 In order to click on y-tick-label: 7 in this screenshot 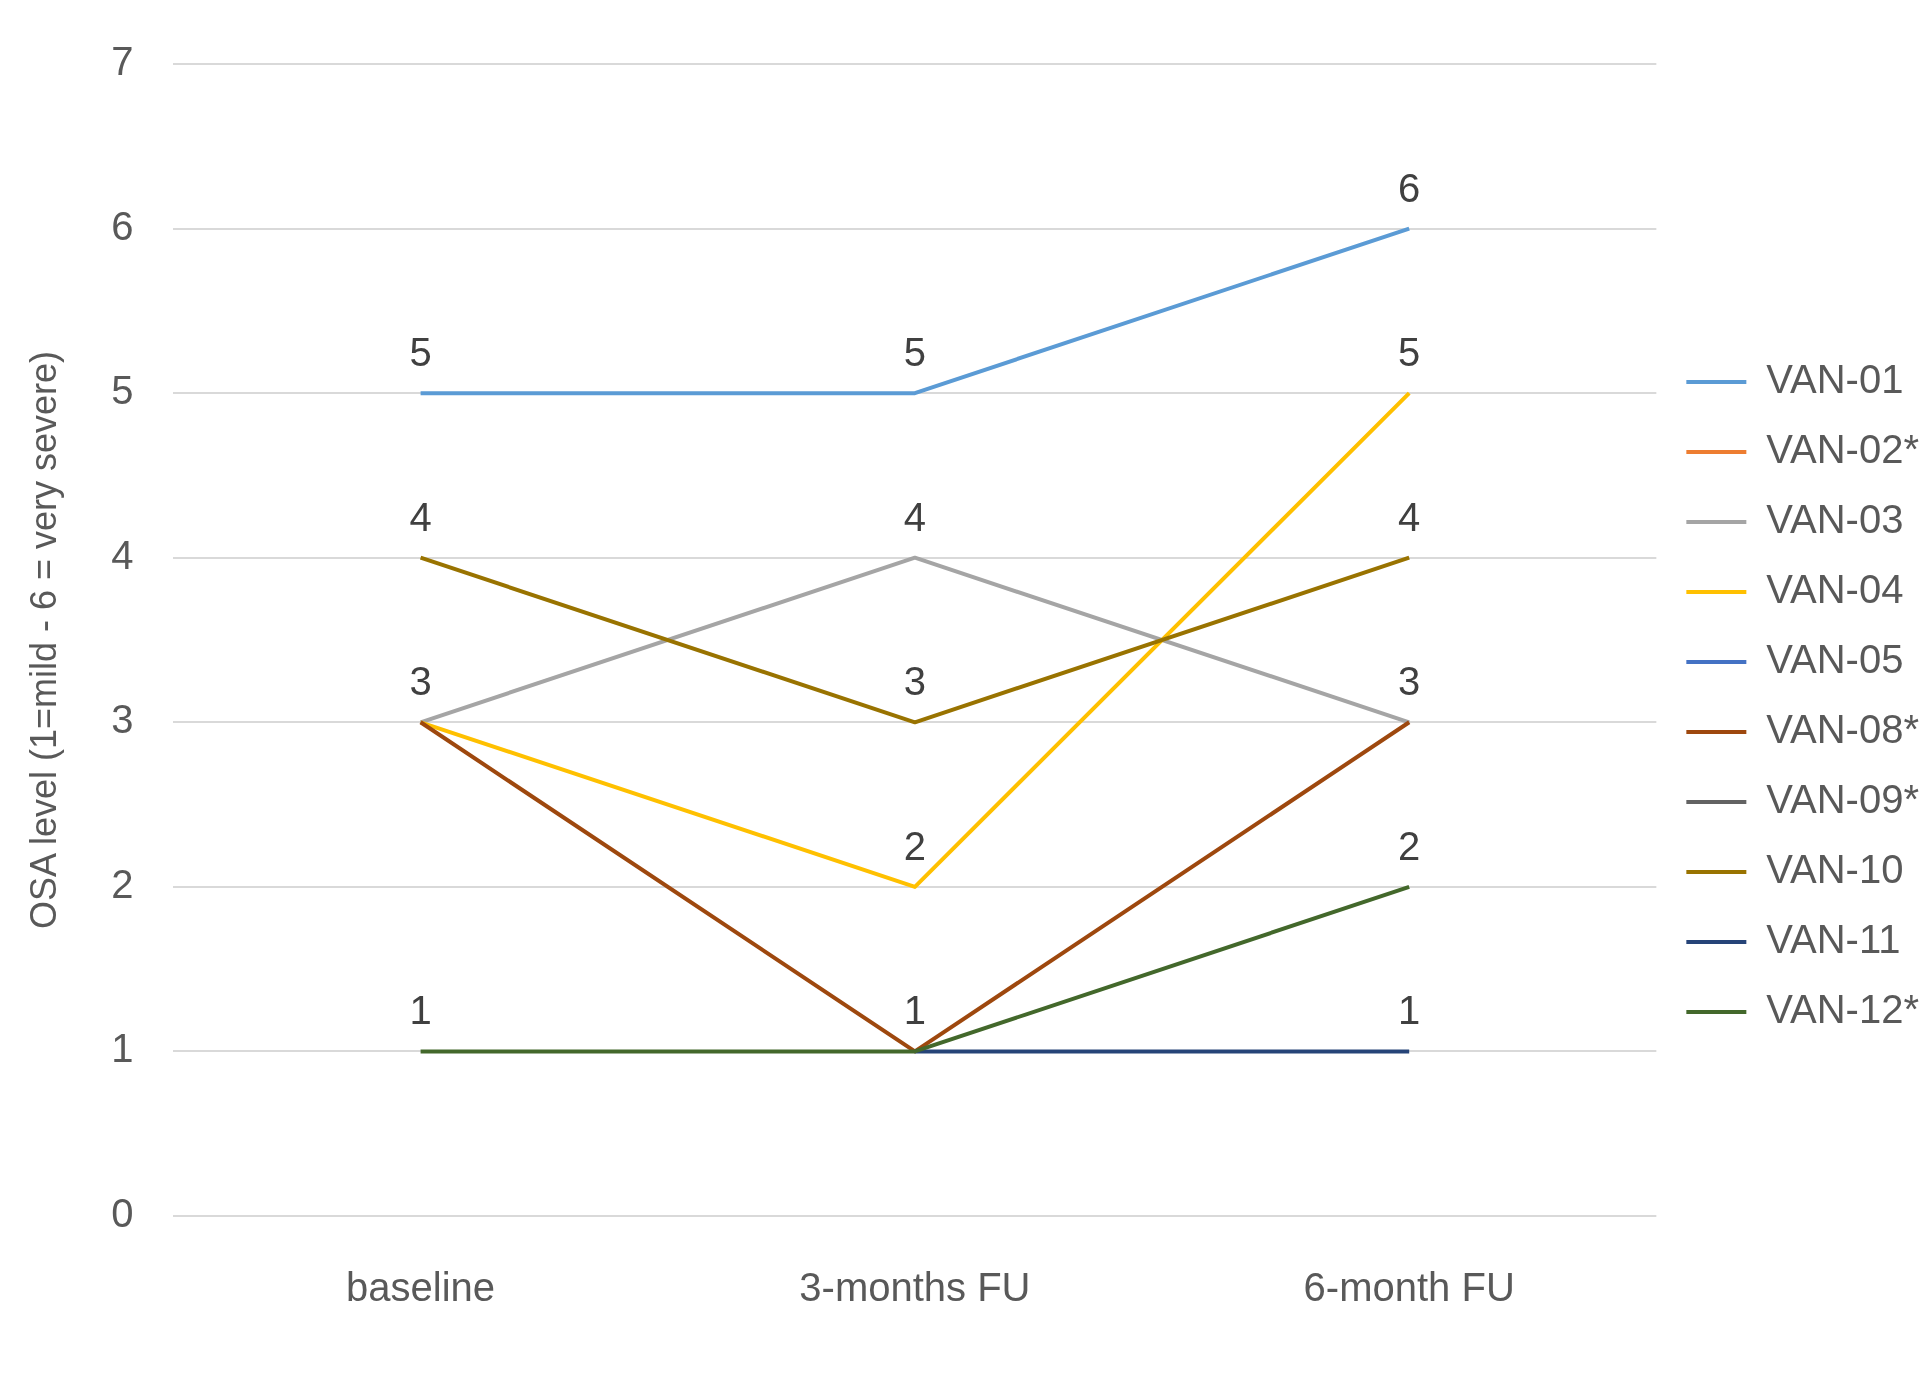, I will do `click(122, 61)`.